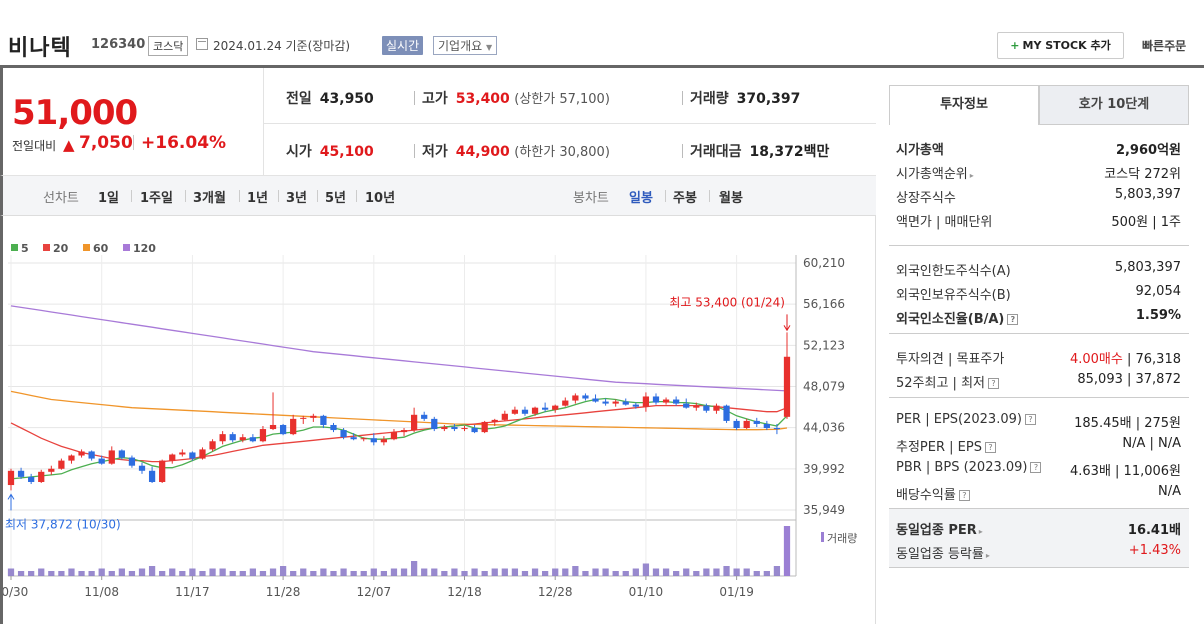  Describe the element at coordinates (109, 198) in the screenshot. I see `period-1d: 1일` at that location.